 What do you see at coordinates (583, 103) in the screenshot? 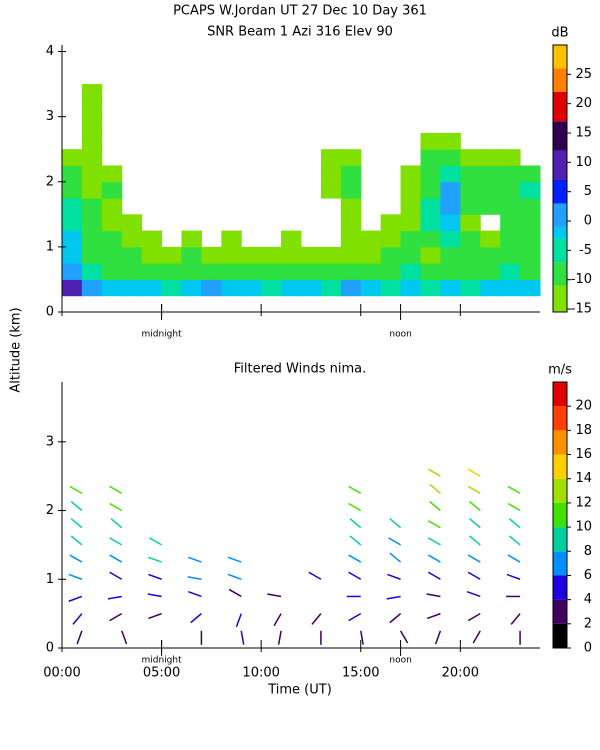
I see `colorbar-tick-label: 20` at bounding box center [583, 103].